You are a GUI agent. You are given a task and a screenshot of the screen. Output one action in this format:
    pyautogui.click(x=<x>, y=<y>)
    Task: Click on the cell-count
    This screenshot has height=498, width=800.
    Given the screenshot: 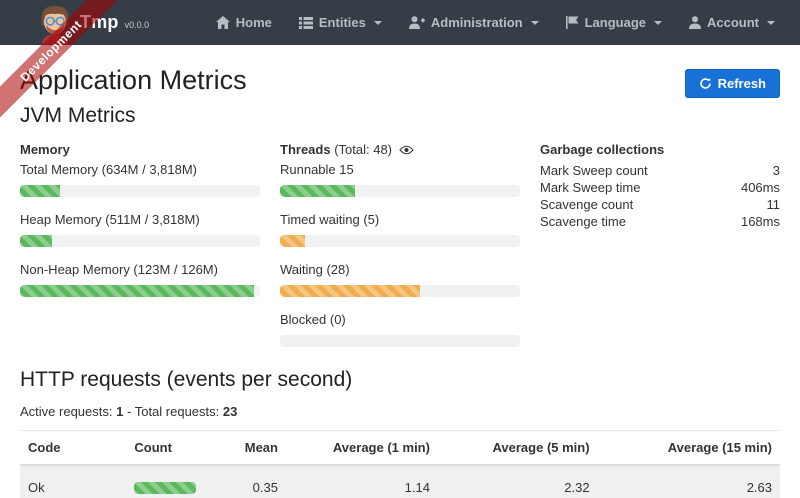 What is the action you would take?
    pyautogui.click(x=171, y=481)
    